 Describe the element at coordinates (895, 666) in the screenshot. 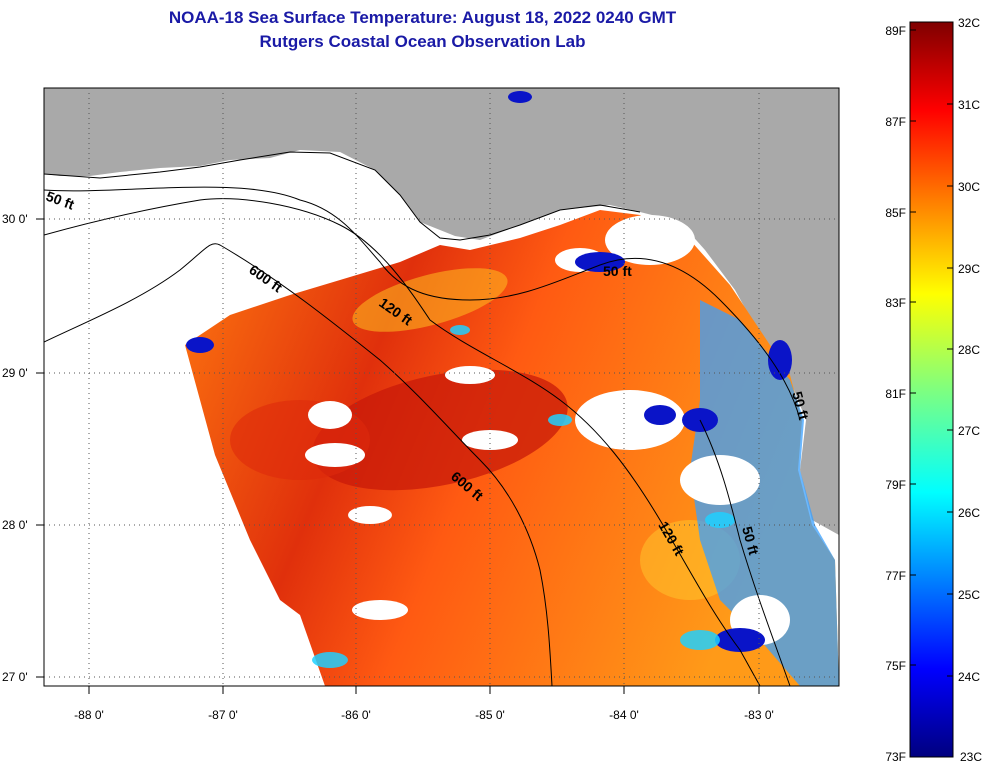

I see `cb-f-label: 75F` at that location.